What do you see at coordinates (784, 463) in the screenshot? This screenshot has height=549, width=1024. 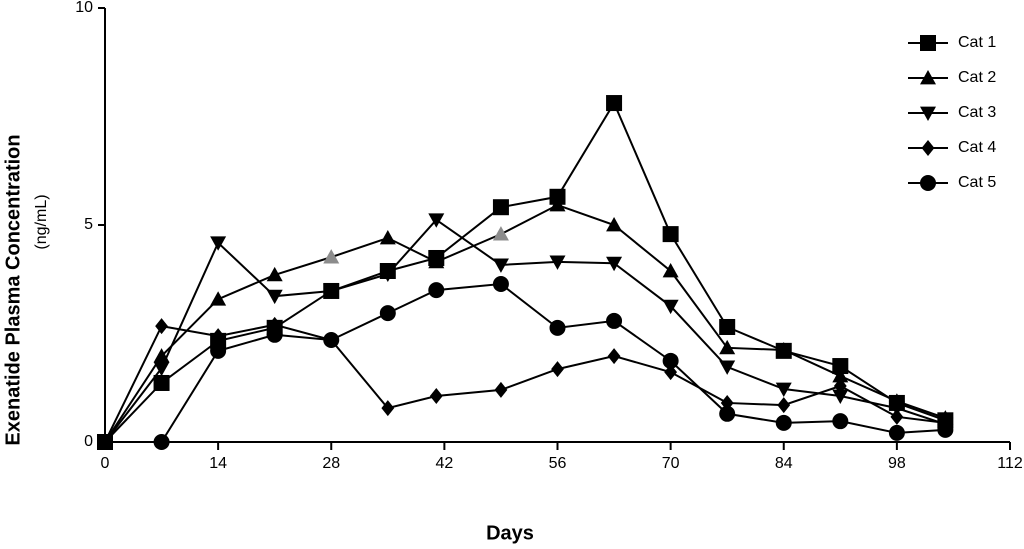 I see `x-tick-label: 84` at bounding box center [784, 463].